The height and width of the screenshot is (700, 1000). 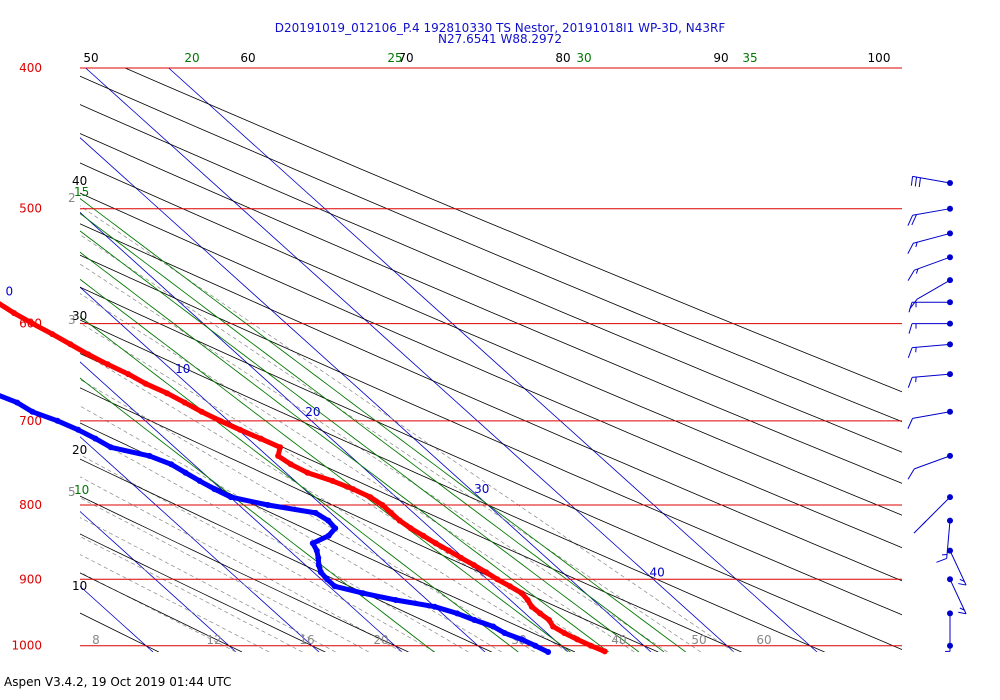 I want to click on theta-top-label: 100, so click(x=879, y=58).